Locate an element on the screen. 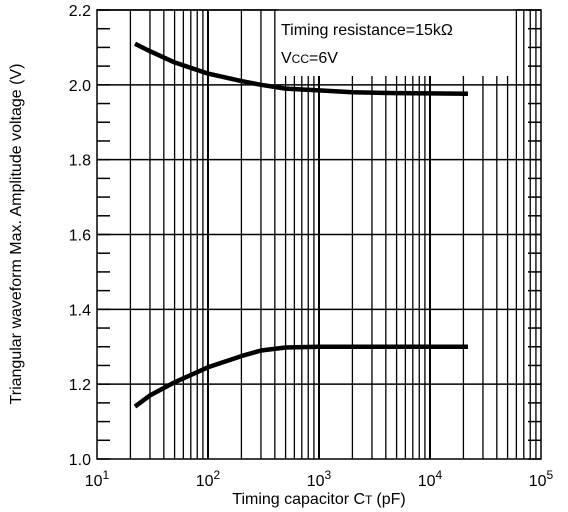 The height and width of the screenshot is (512, 568). annotation-vcc: VCC=6V is located at coordinates (309, 58).